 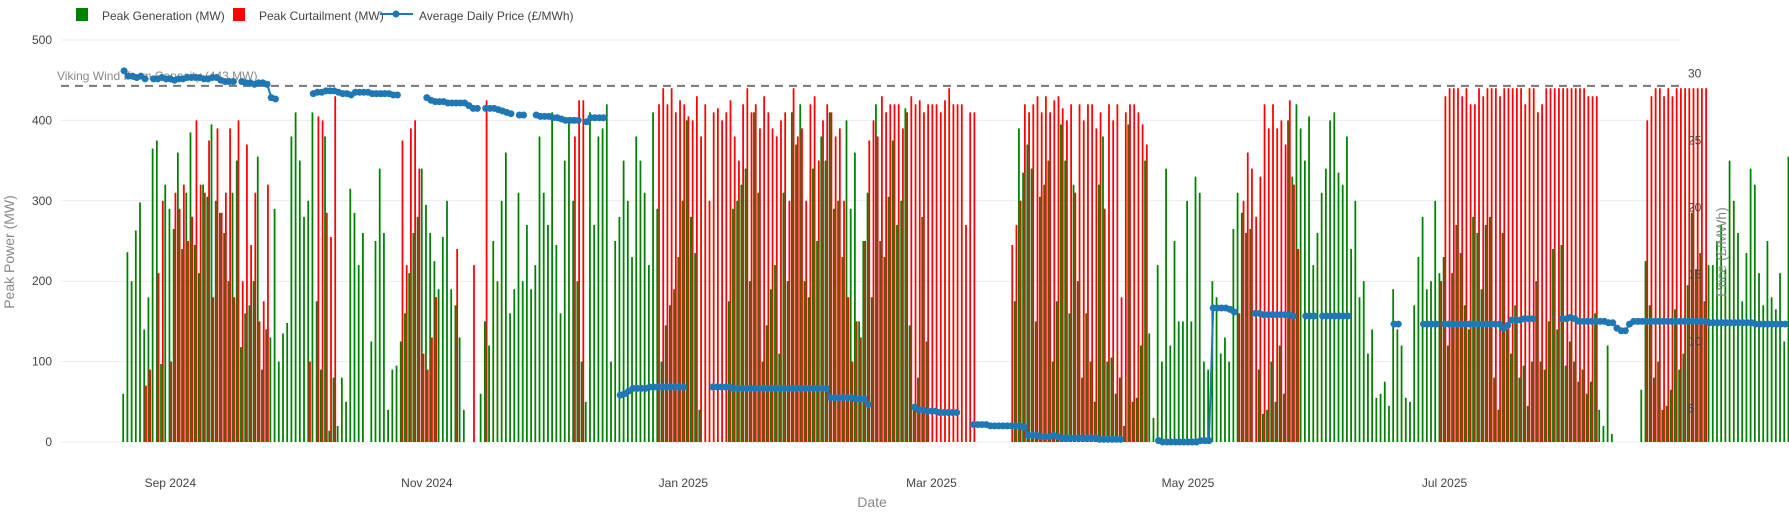 What do you see at coordinates (496, 16) in the screenshot?
I see `legend-price-label: Average Daily Price (£/MWh)` at bounding box center [496, 16].